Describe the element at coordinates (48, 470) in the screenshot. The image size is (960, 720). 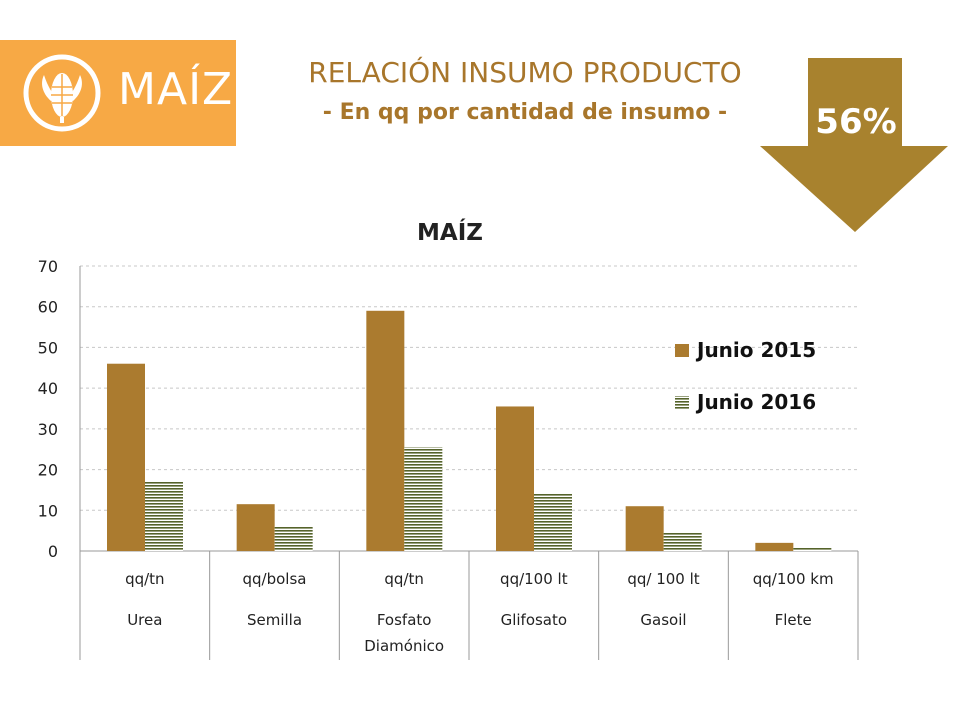
I see `y-tick-label: 20` at that location.